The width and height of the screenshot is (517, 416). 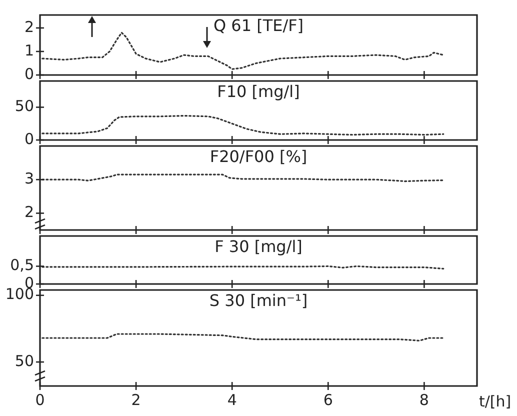 I want to click on x-tick-label: 6, so click(x=328, y=399).